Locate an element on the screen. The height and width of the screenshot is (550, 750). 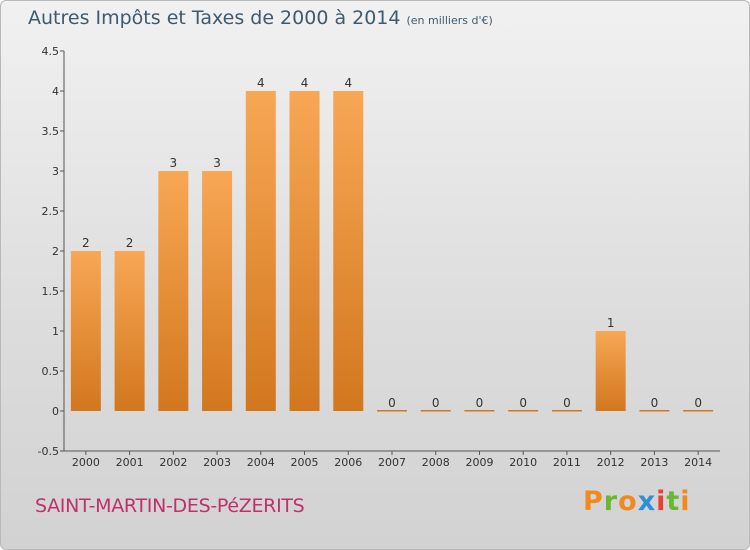
x-tick-label: 2013 is located at coordinates (654, 462).